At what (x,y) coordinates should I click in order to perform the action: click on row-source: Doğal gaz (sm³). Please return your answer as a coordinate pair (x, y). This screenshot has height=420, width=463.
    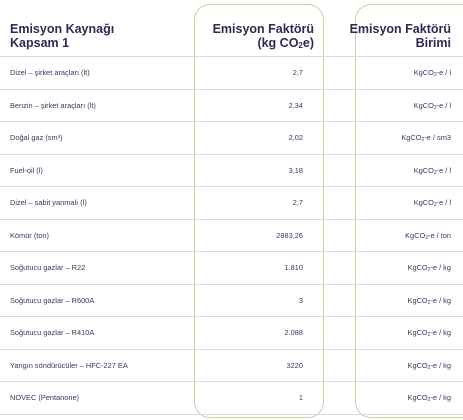
    Looking at the image, I should click on (36, 137).